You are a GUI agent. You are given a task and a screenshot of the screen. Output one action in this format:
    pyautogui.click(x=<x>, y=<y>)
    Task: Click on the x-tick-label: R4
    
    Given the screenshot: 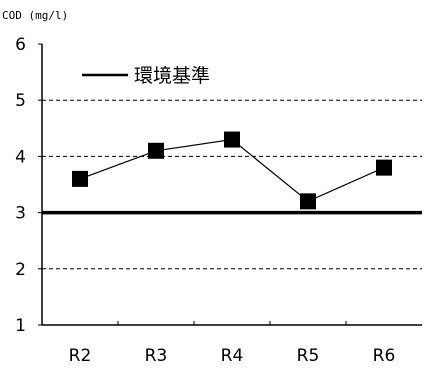 What is the action you would take?
    pyautogui.click(x=232, y=356)
    